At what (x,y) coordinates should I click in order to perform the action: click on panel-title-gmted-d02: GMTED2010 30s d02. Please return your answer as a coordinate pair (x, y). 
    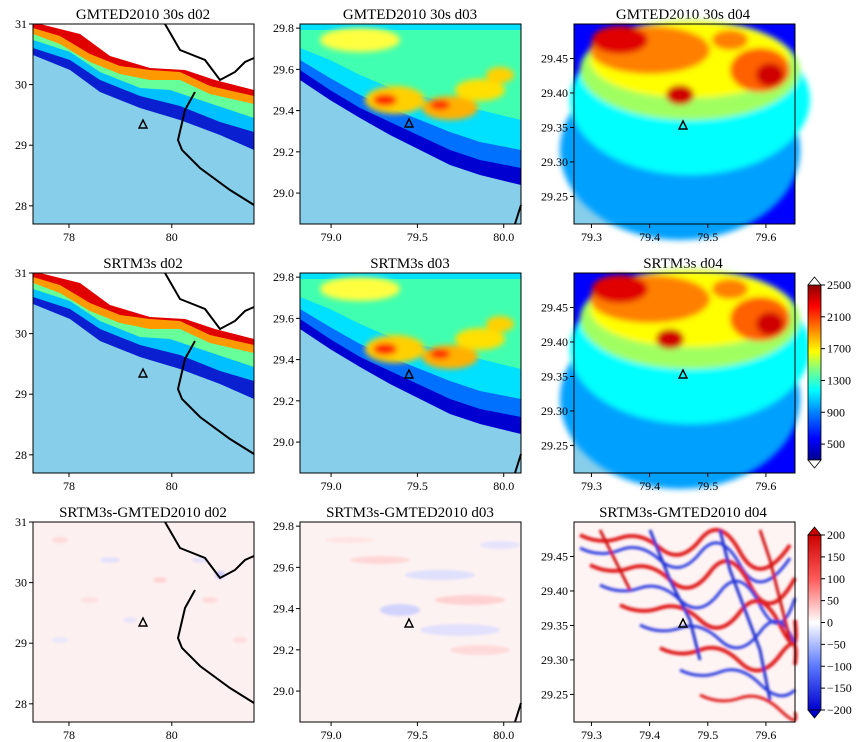
    Looking at the image, I should click on (143, 15).